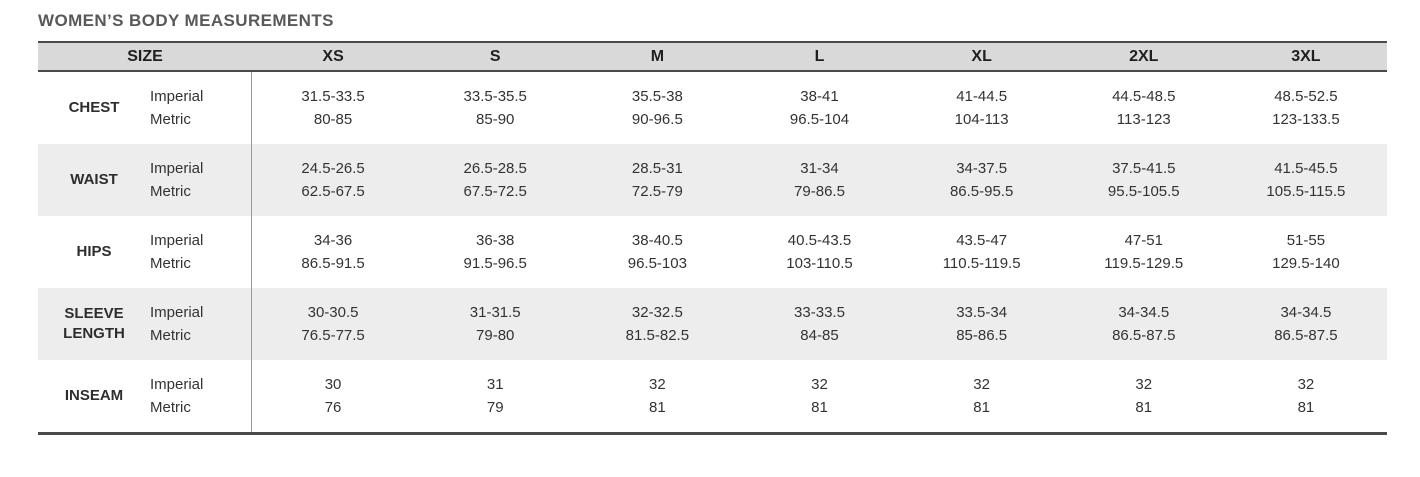 Image resolution: width=1420 pixels, height=477 pixels. I want to click on measurement-name: CHEST, so click(94, 107).